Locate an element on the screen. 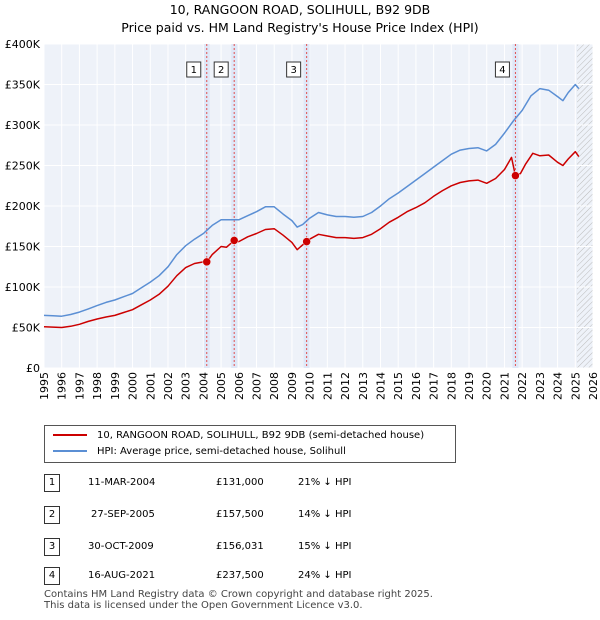 This screenshot has height=620, width=600. legend-swatch-hpi is located at coordinates (70, 451).